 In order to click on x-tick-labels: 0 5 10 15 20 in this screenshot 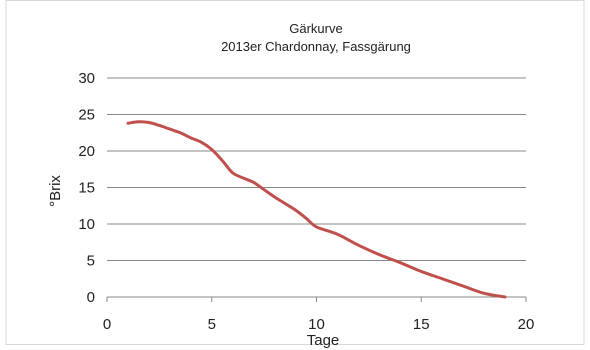, I will do `click(319, 324)`.